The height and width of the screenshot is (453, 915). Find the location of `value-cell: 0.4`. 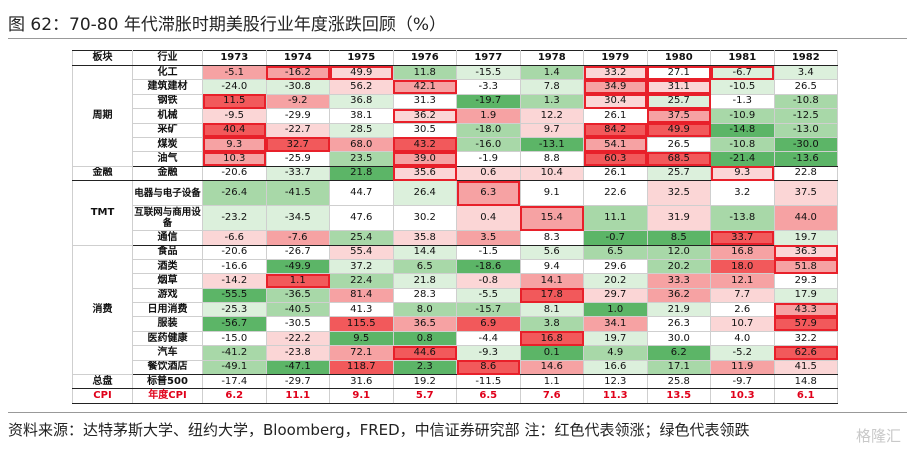

value-cell: 0.4 is located at coordinates (488, 218).